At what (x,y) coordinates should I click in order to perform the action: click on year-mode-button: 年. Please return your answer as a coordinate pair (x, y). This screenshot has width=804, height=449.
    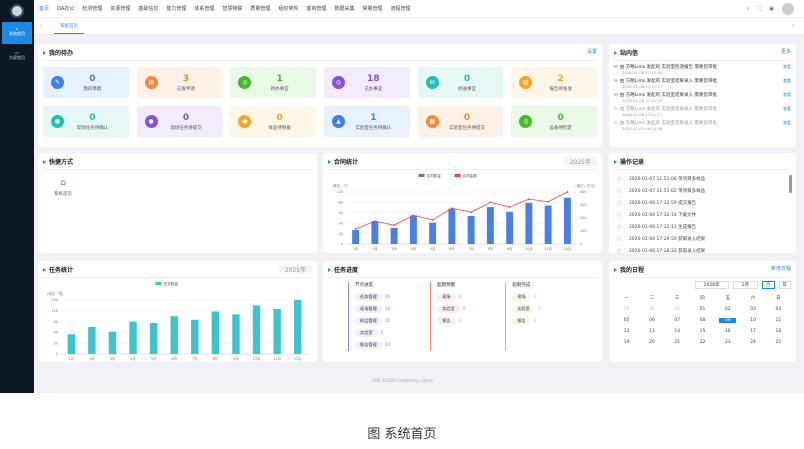
    Looking at the image, I should click on (784, 285).